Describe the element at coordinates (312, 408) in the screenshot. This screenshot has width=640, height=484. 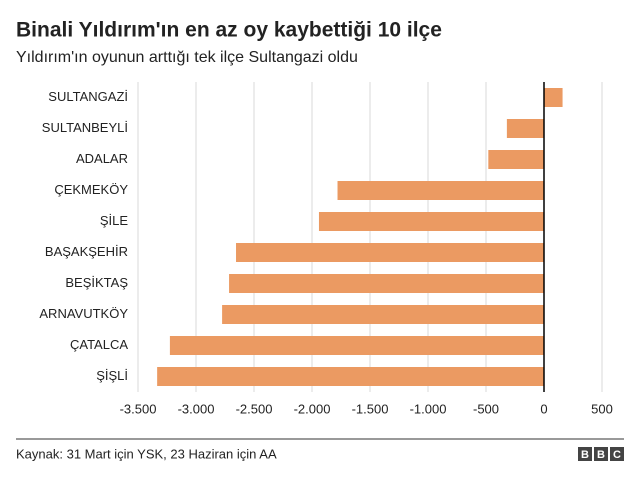
I see `x-tick-label: -2.000` at that location.